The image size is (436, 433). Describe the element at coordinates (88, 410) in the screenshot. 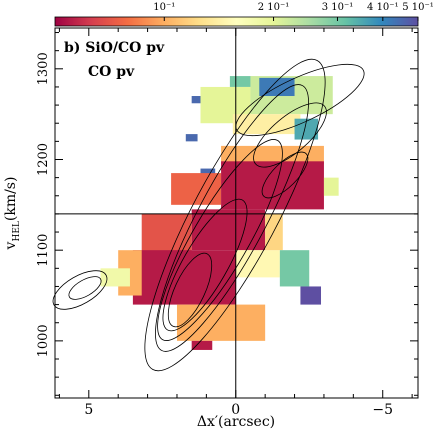

I see `x-tick-label: 5` at that location.